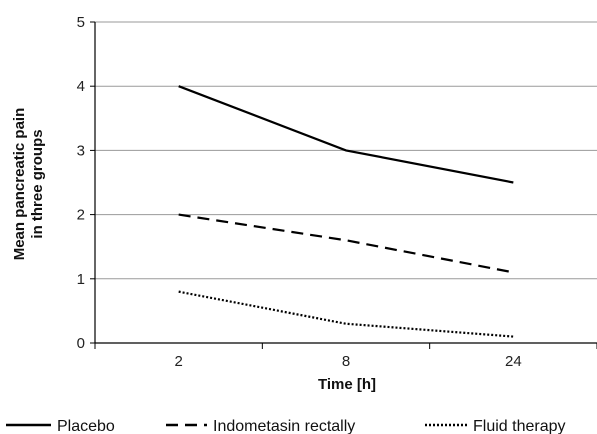 This screenshot has width=597, height=434. I want to click on x-tick-labels: 2 8 24, so click(347, 361).